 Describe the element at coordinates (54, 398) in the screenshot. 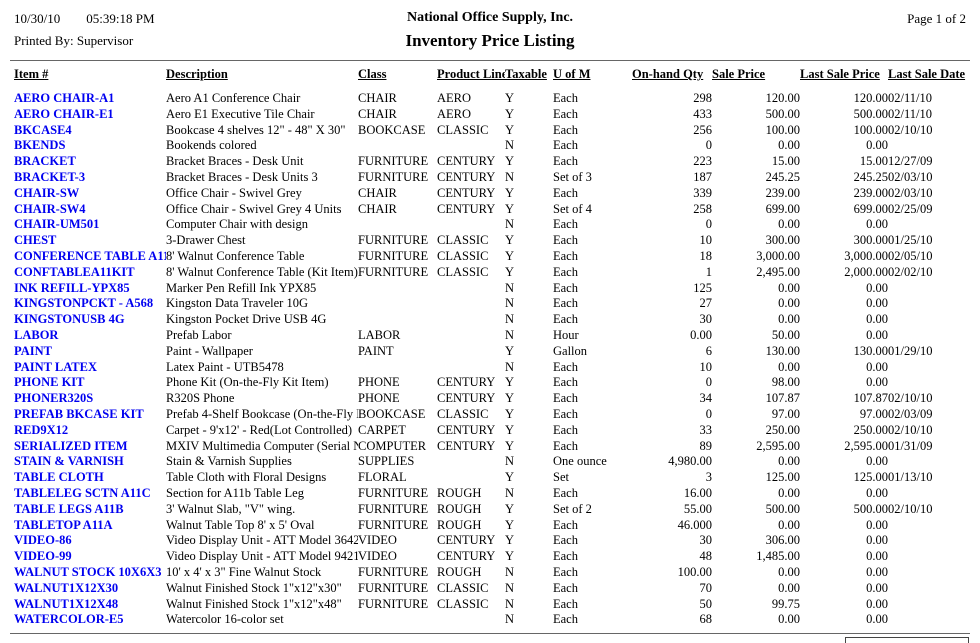

I see `cell-item-number-link: PHONER320S` at that location.